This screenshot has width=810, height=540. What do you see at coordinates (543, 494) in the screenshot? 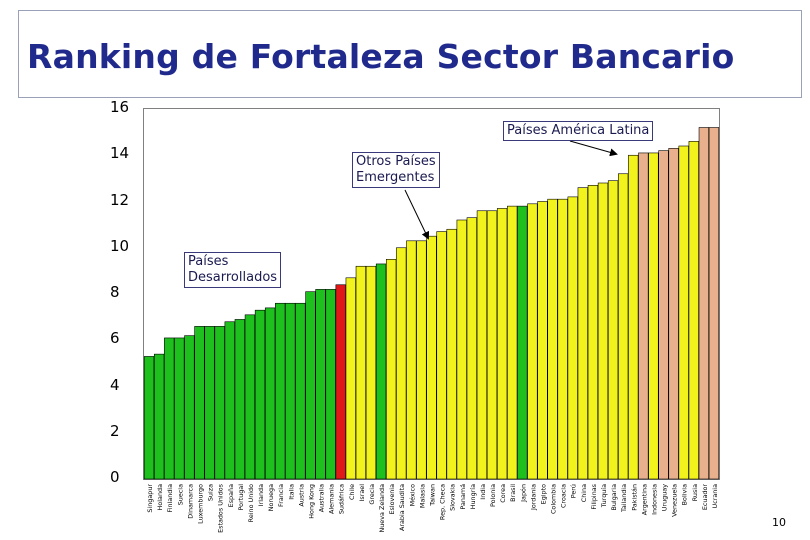
I see `x-tick-label: Egipto` at bounding box center [543, 494].